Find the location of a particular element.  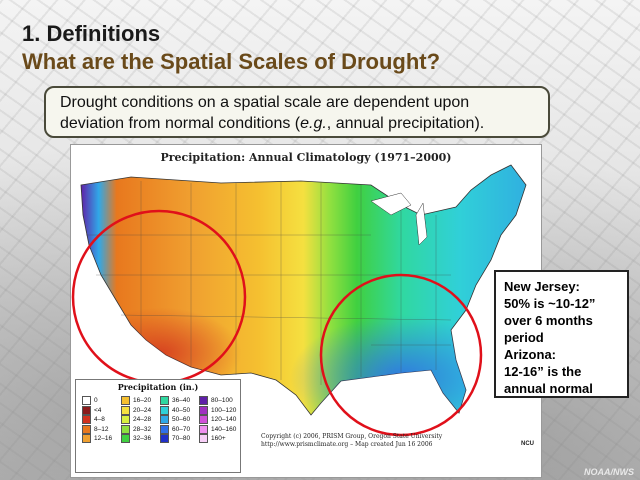

annotation-line6: 12-16” is the is located at coordinates (543, 371).